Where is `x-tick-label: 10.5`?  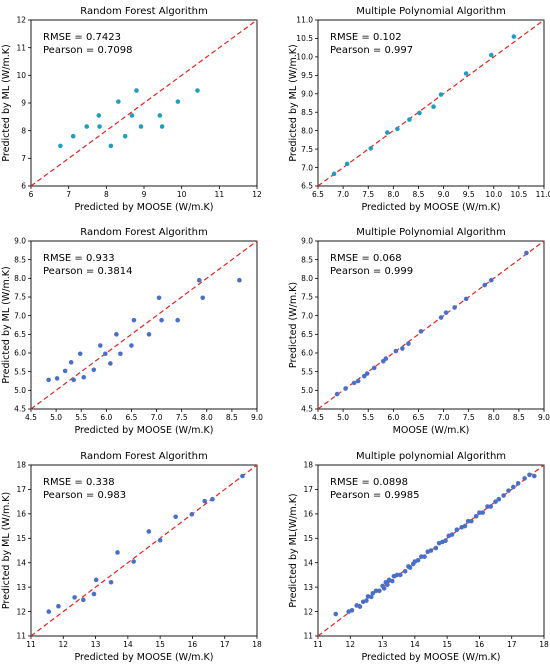 x-tick-label: 10.5 is located at coordinates (519, 194).